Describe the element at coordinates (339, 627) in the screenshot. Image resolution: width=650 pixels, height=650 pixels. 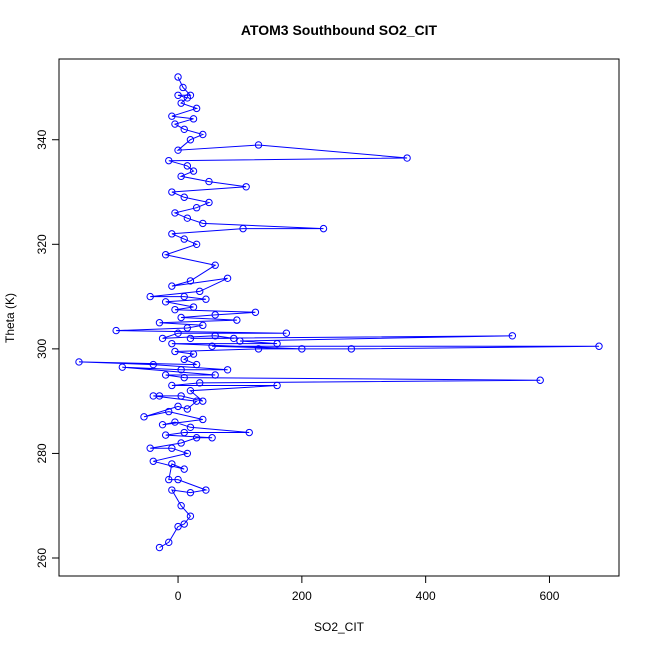
I see `x-axis-label: SO2_CIT` at that location.